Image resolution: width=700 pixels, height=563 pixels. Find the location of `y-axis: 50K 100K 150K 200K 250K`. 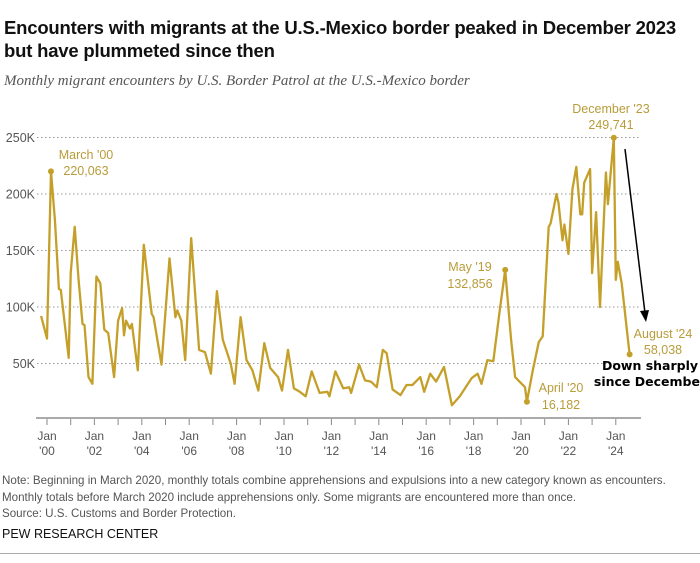

y-axis: 50K 100K 150K 200K 250K is located at coordinates (21, 251).